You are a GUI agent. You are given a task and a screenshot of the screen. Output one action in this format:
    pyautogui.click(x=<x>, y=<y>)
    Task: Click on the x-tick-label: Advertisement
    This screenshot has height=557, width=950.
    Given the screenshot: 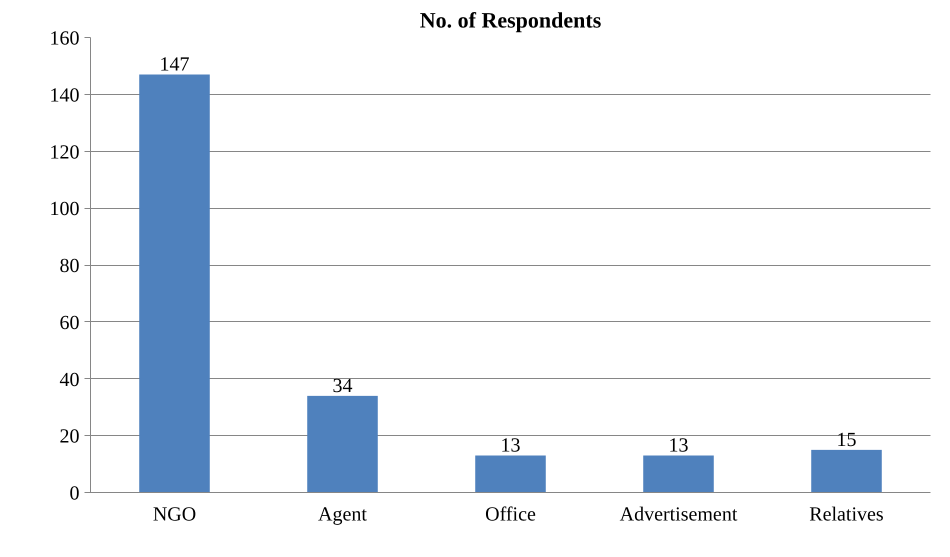 What is the action you would take?
    pyautogui.click(x=679, y=515)
    